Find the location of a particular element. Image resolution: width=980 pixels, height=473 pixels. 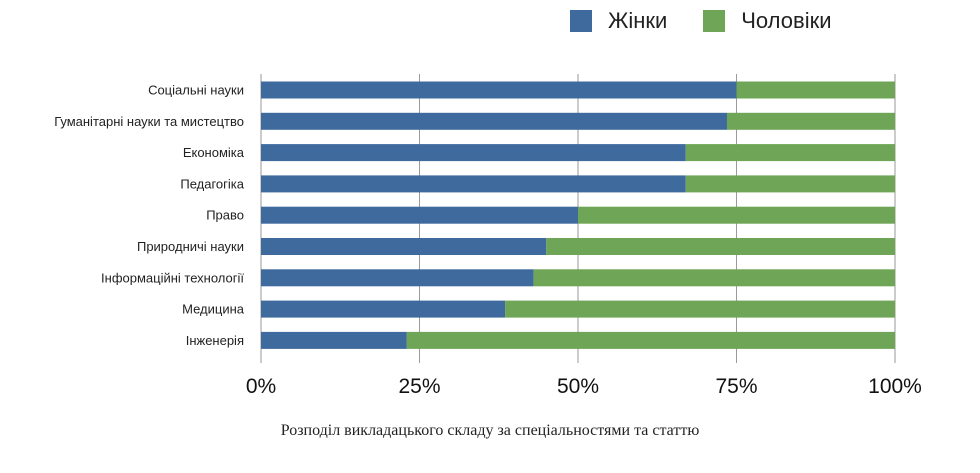

legend-item-women: Жінки is located at coordinates (618, 21).